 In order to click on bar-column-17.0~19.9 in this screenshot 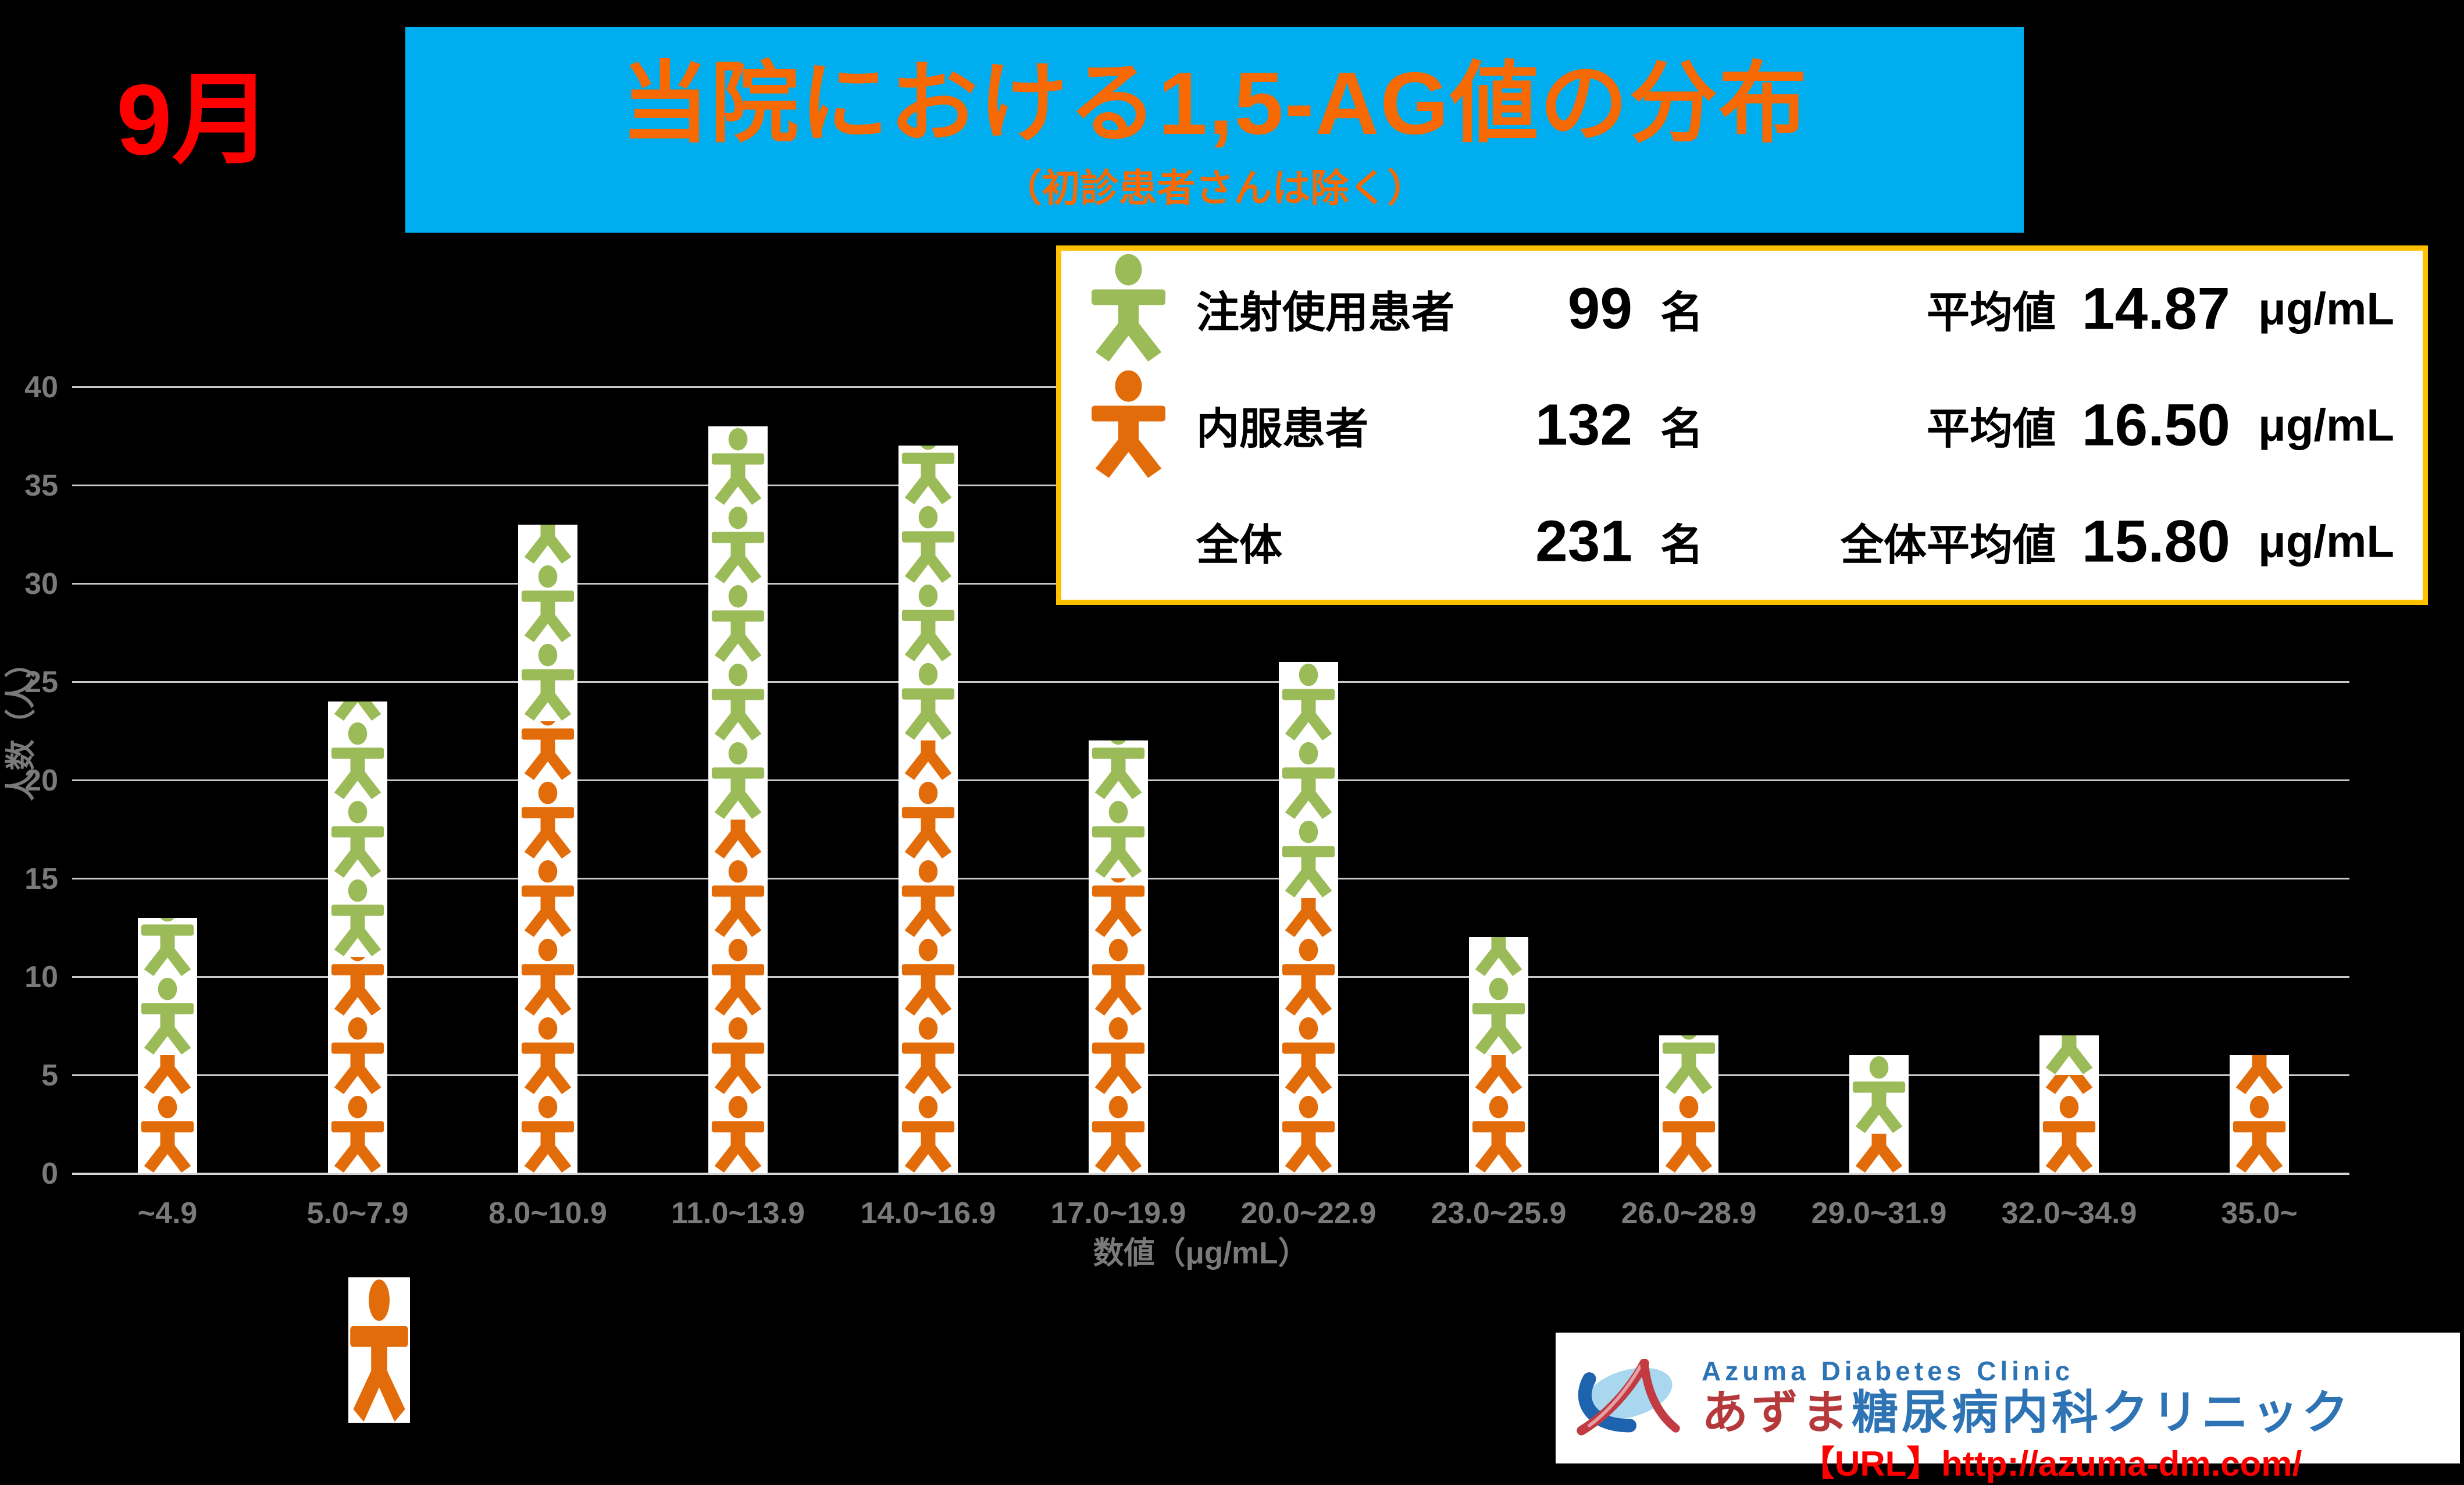, I will do `click(1118, 956)`.